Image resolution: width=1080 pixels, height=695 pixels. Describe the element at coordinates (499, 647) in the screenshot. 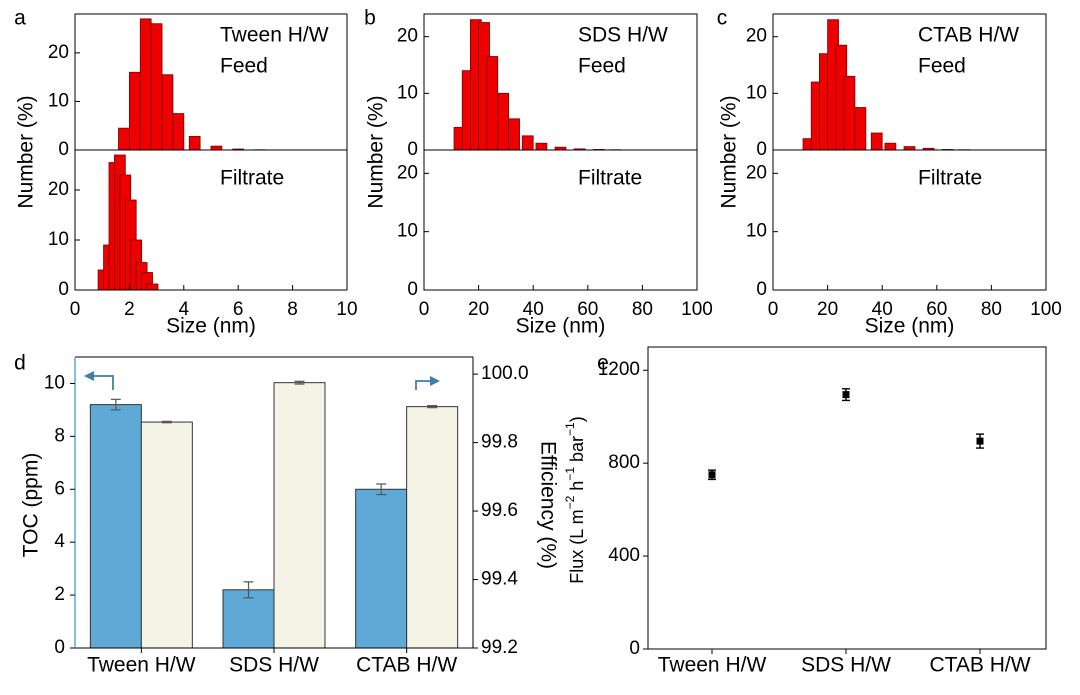

I see `y2-tick-label: 99.2` at that location.